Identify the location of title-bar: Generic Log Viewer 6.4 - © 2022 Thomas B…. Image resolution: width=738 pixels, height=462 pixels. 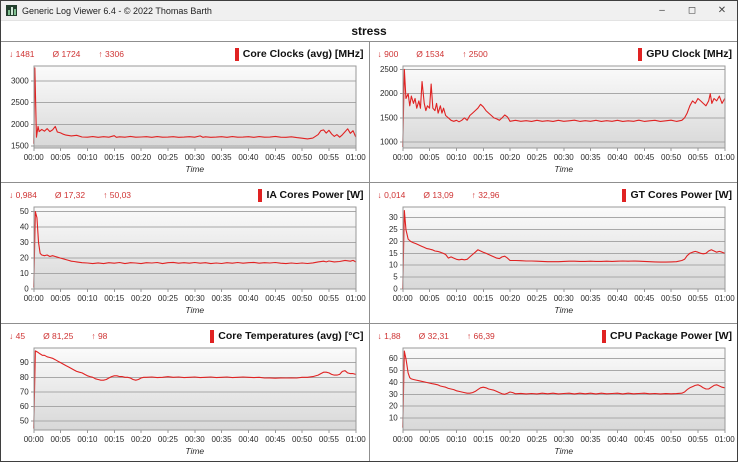
(369, 11).